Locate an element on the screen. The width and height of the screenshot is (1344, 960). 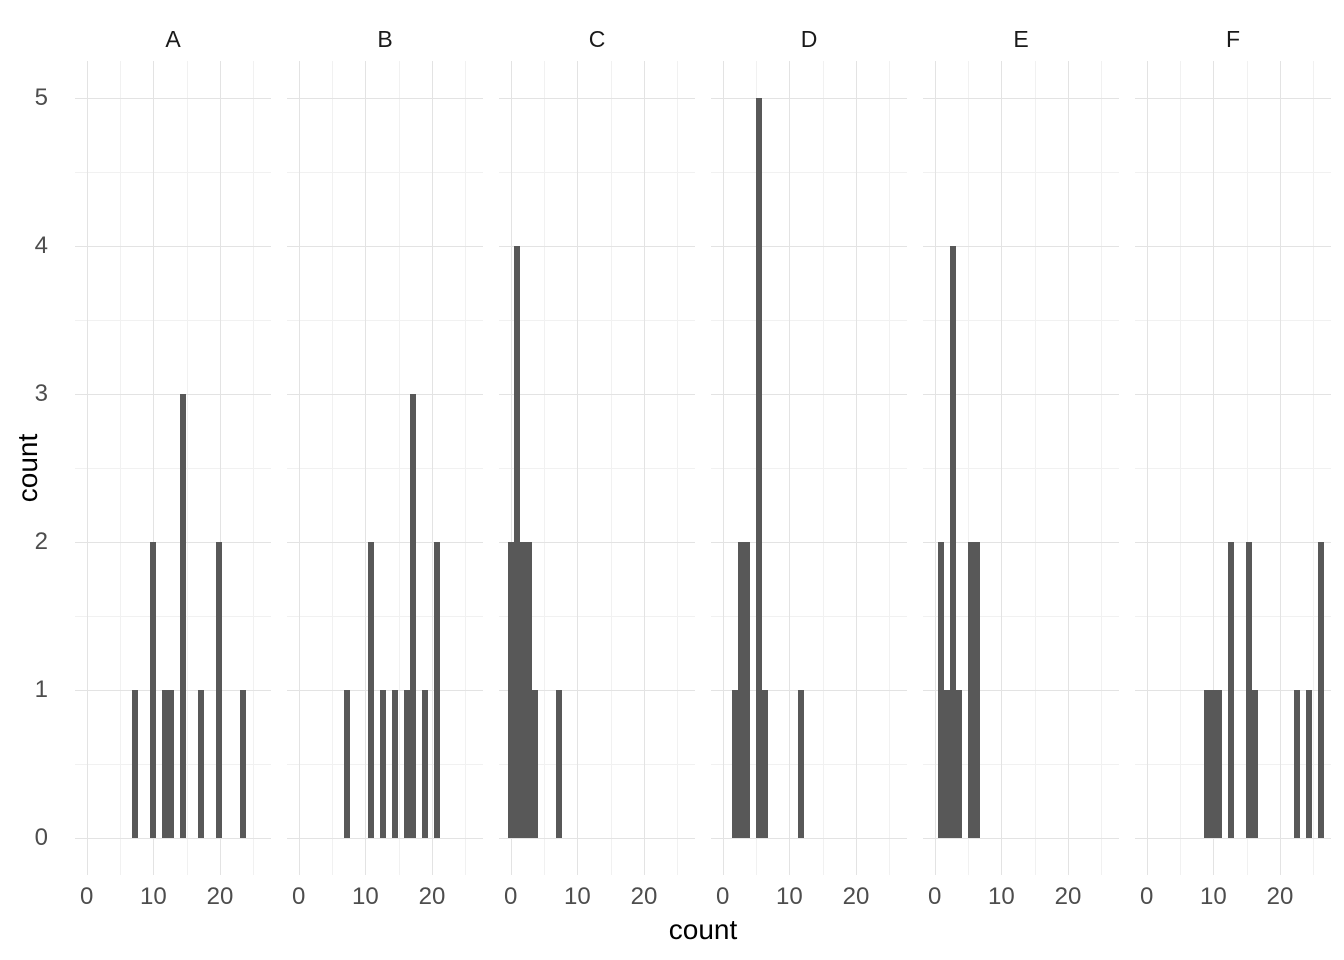
facet-F: F 0 10 20 is located at coordinates (1233, 469).